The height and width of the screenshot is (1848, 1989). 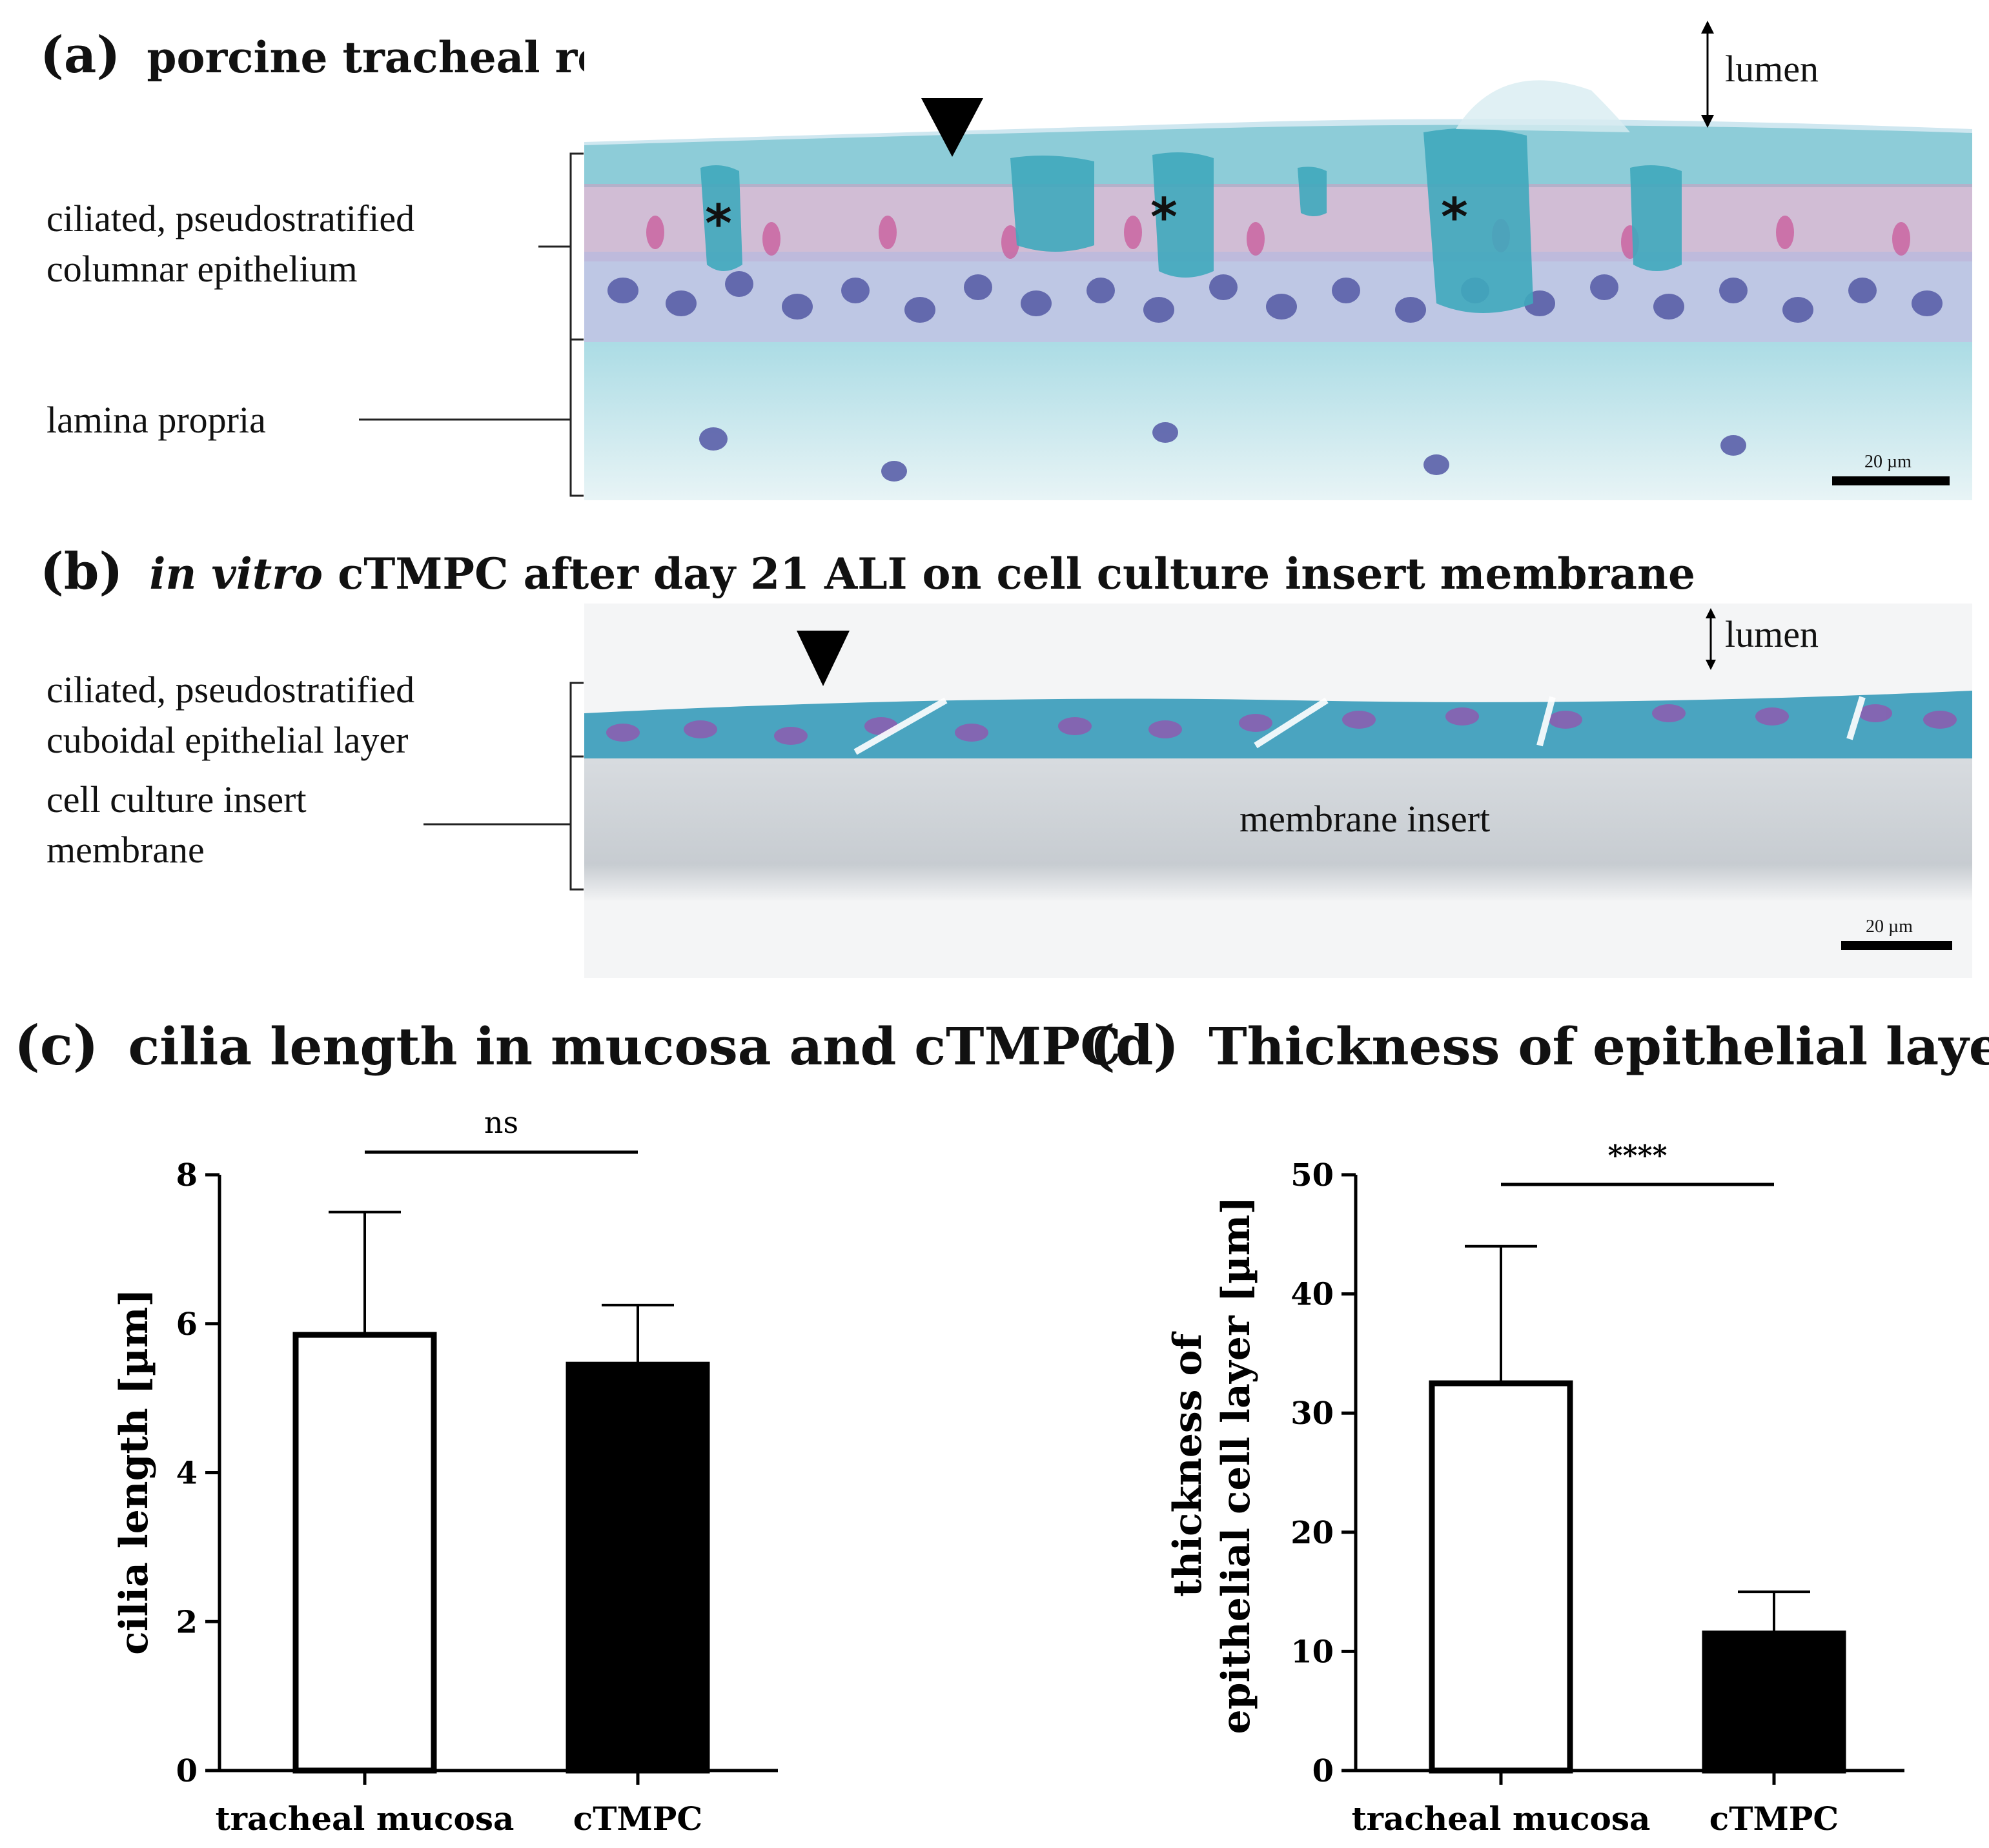 I want to click on chart-d-y-tick-label: 30, so click(x=1312, y=1414).